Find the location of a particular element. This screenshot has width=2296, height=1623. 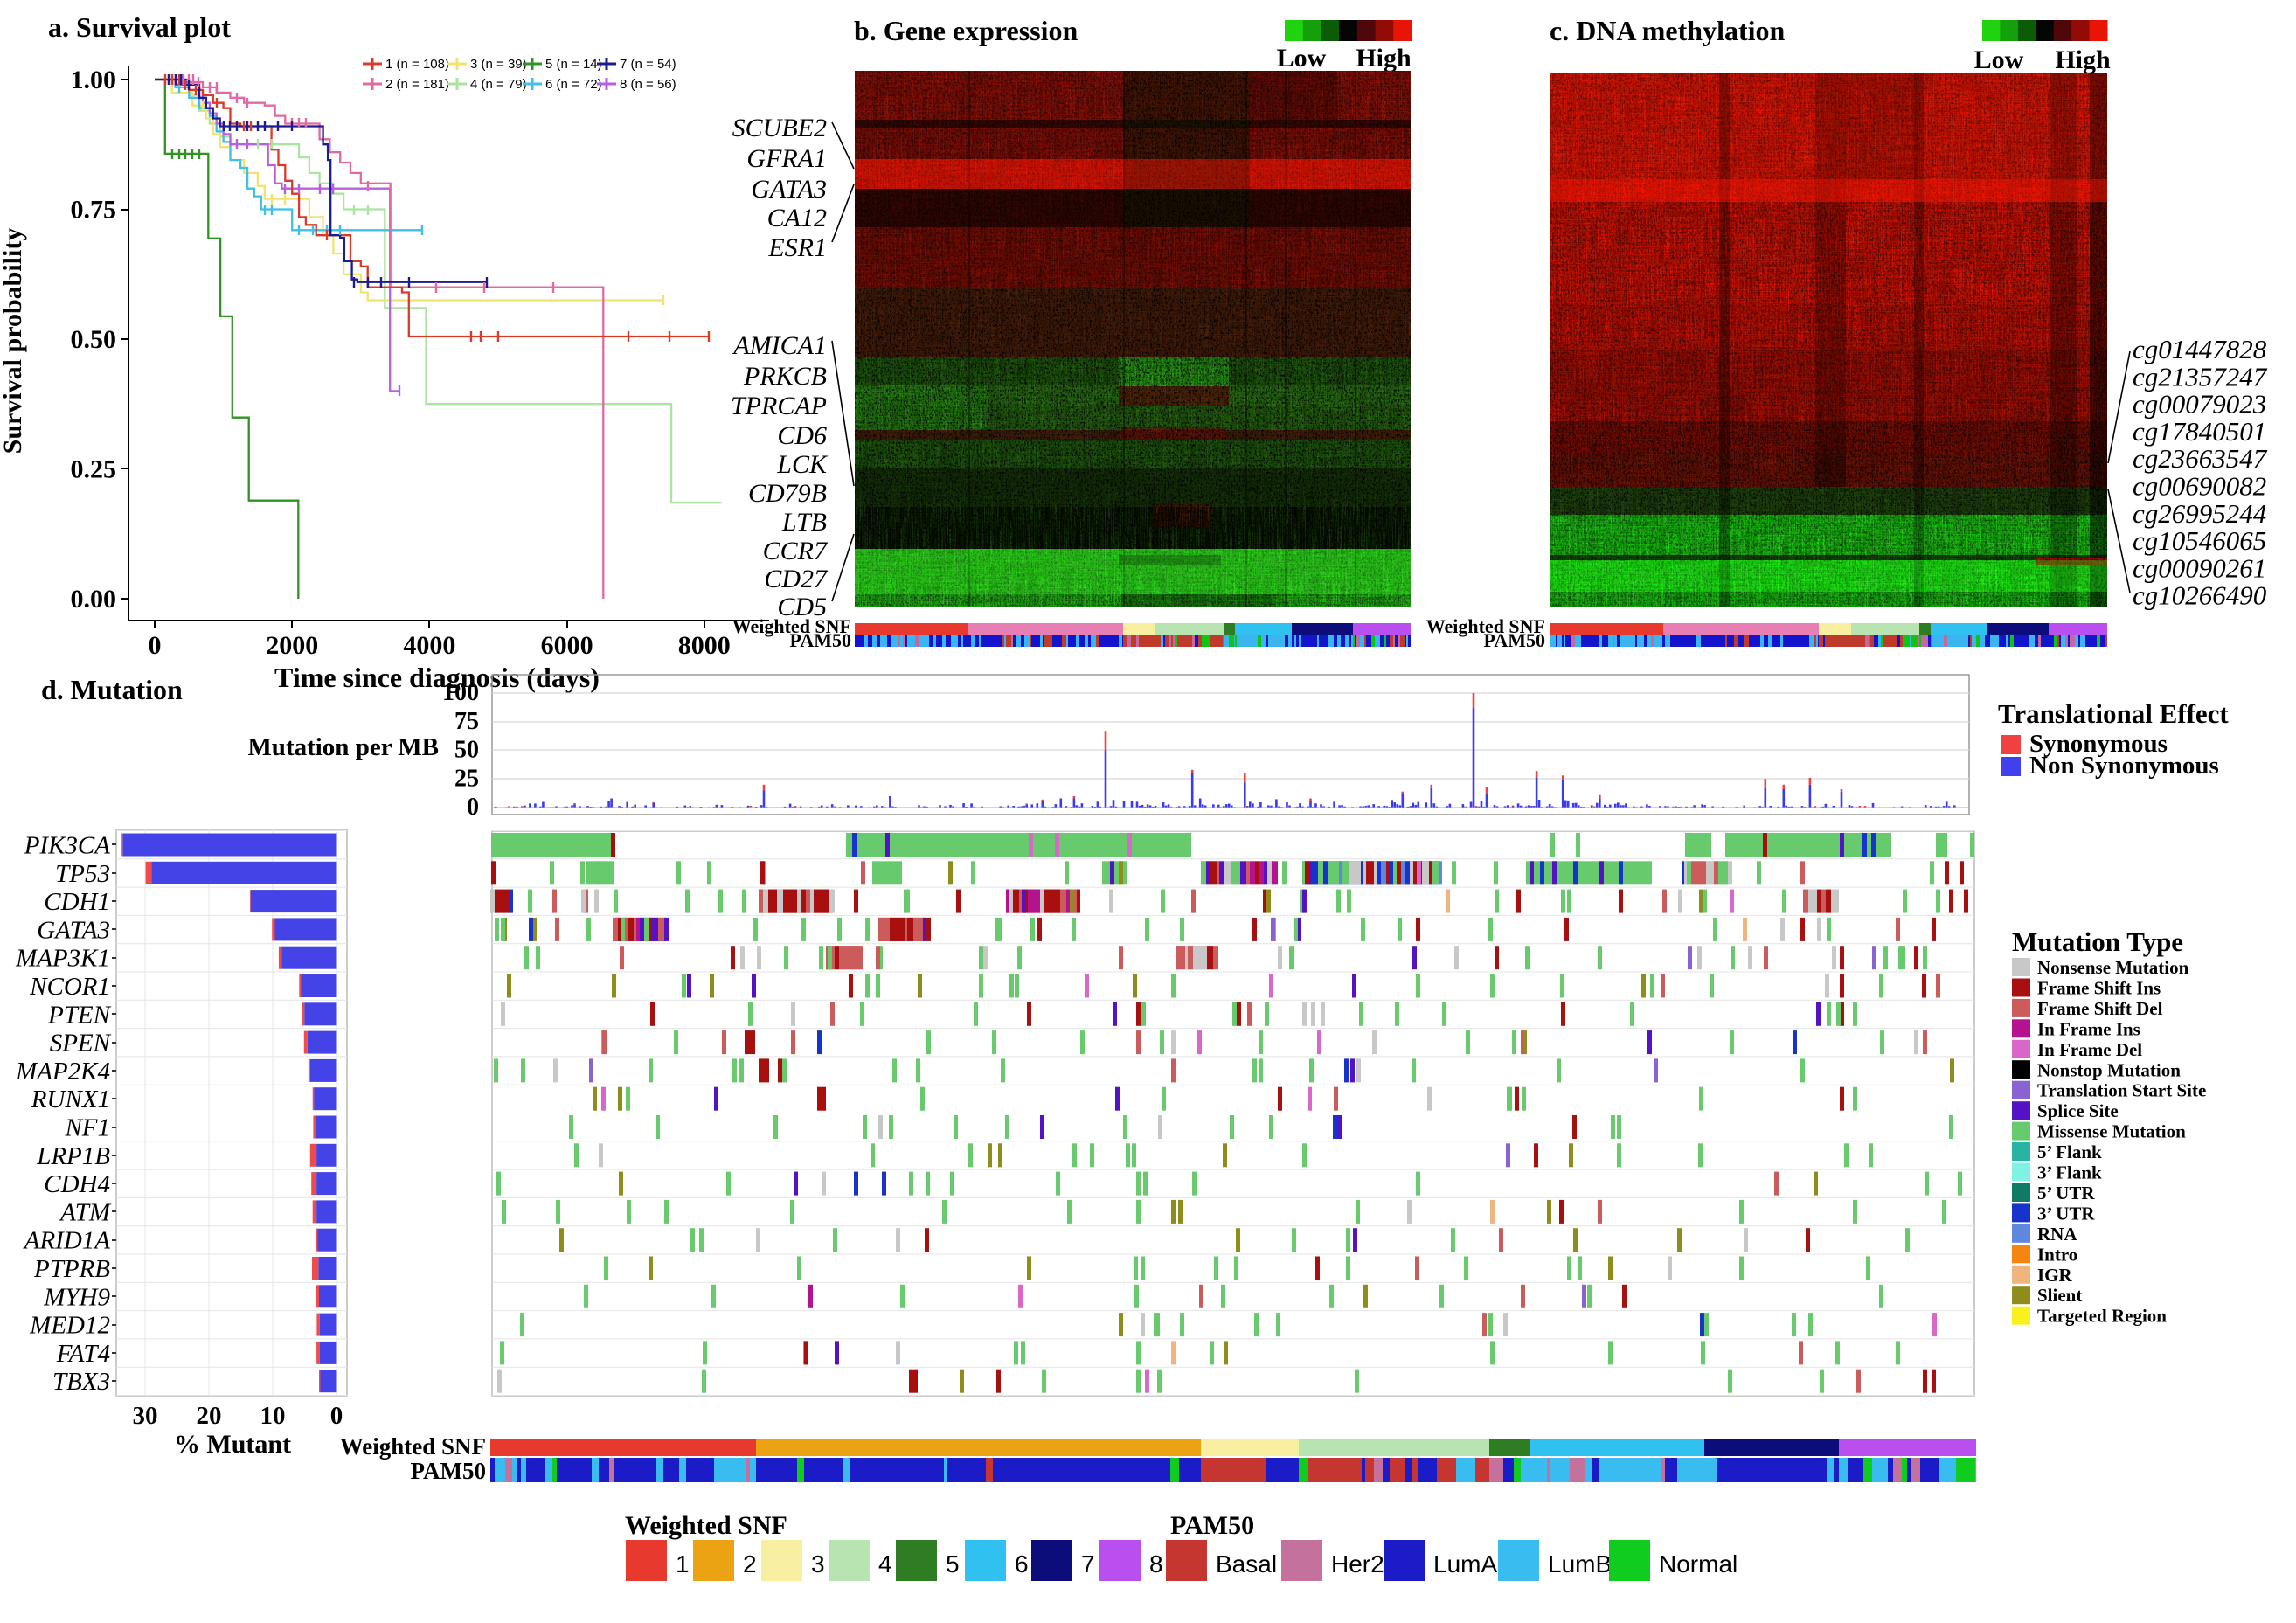

svg-text: Missense Mutation is located at coordinates (2111, 1132).